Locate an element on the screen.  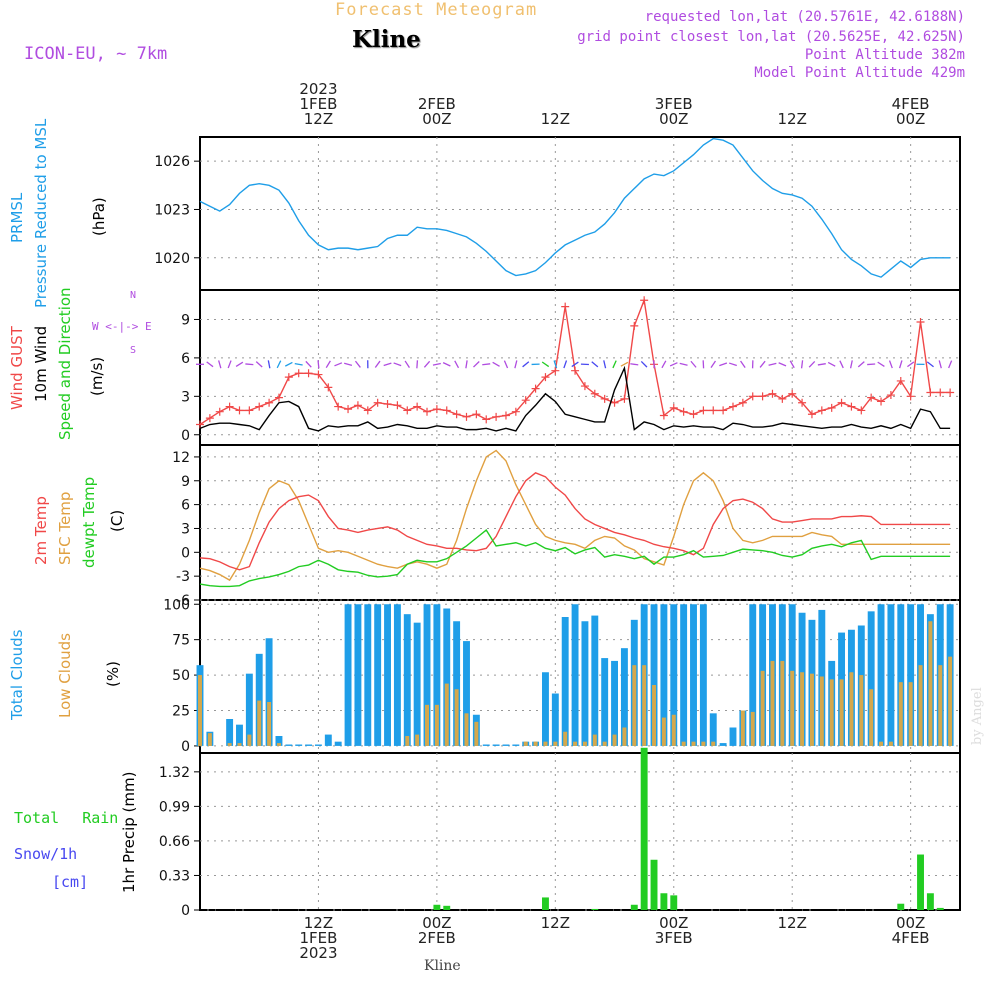
y-tick-label: 1026 is located at coordinates (172, 162).